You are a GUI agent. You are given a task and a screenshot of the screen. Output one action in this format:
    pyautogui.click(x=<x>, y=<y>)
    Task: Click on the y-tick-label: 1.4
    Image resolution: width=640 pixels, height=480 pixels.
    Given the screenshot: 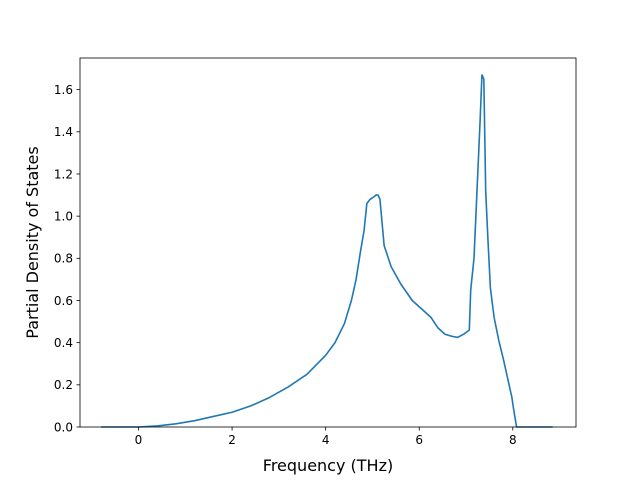 What is the action you would take?
    pyautogui.click(x=63, y=132)
    